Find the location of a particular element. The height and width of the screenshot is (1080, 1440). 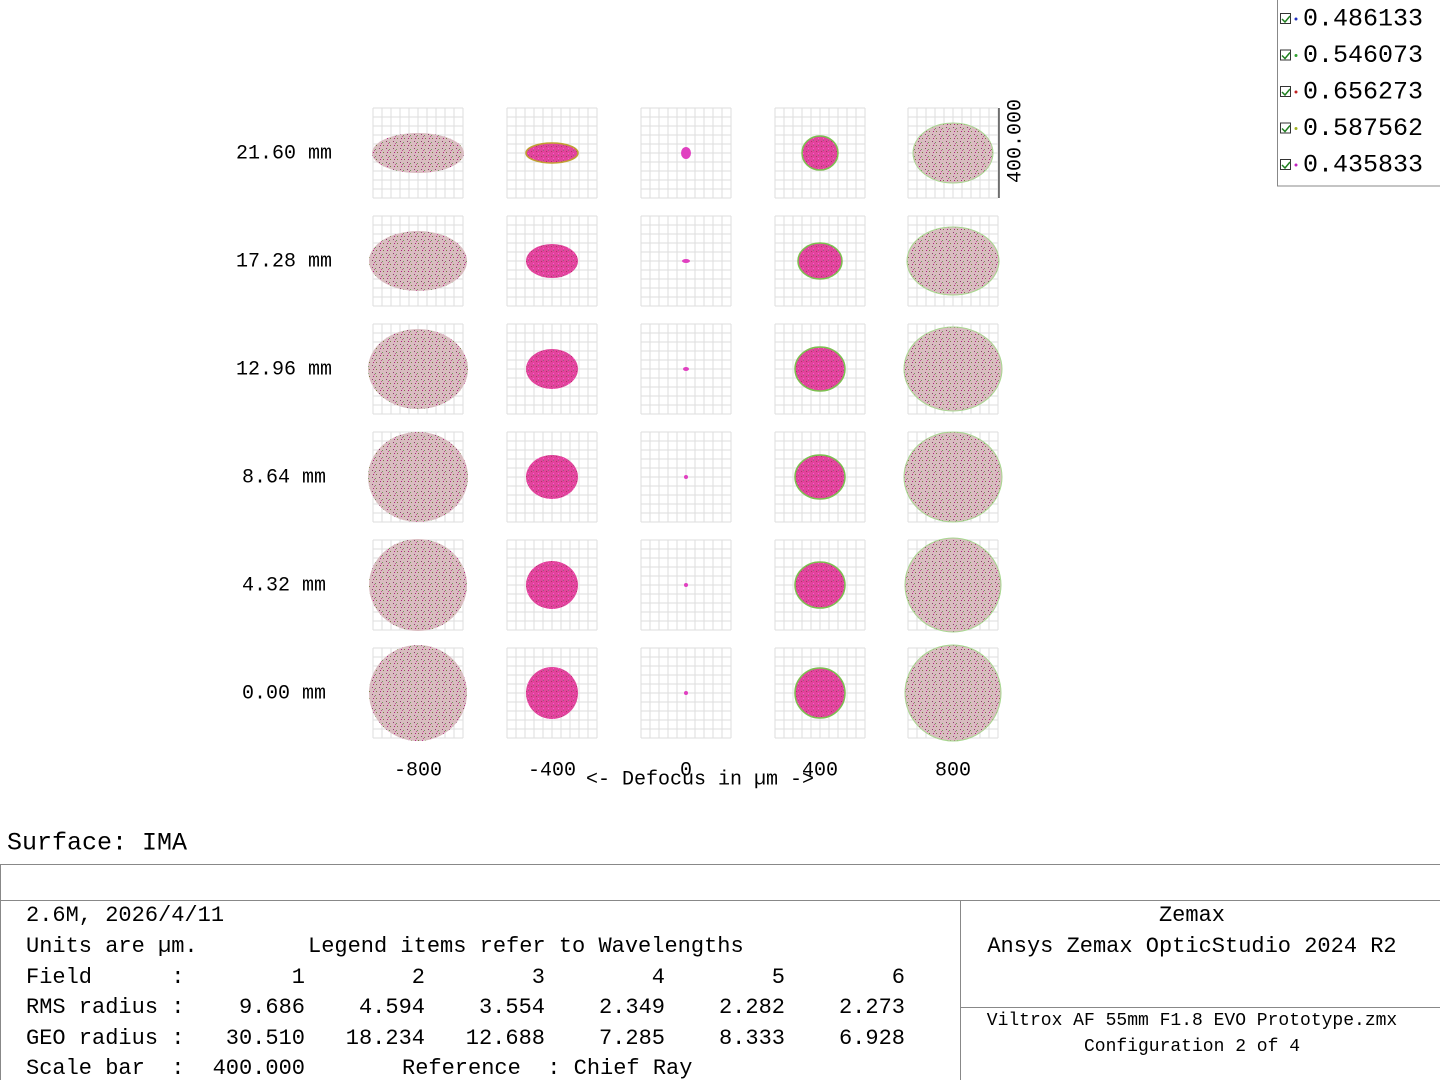

table-value: 9.686 is located at coordinates (272, 1007).